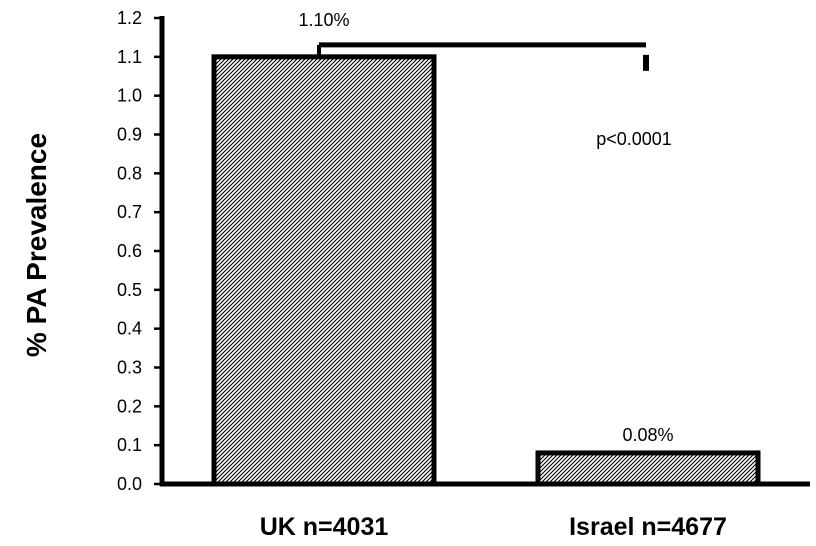 The image size is (816, 546). I want to click on y-tick-label: 0.6, so click(129, 251).